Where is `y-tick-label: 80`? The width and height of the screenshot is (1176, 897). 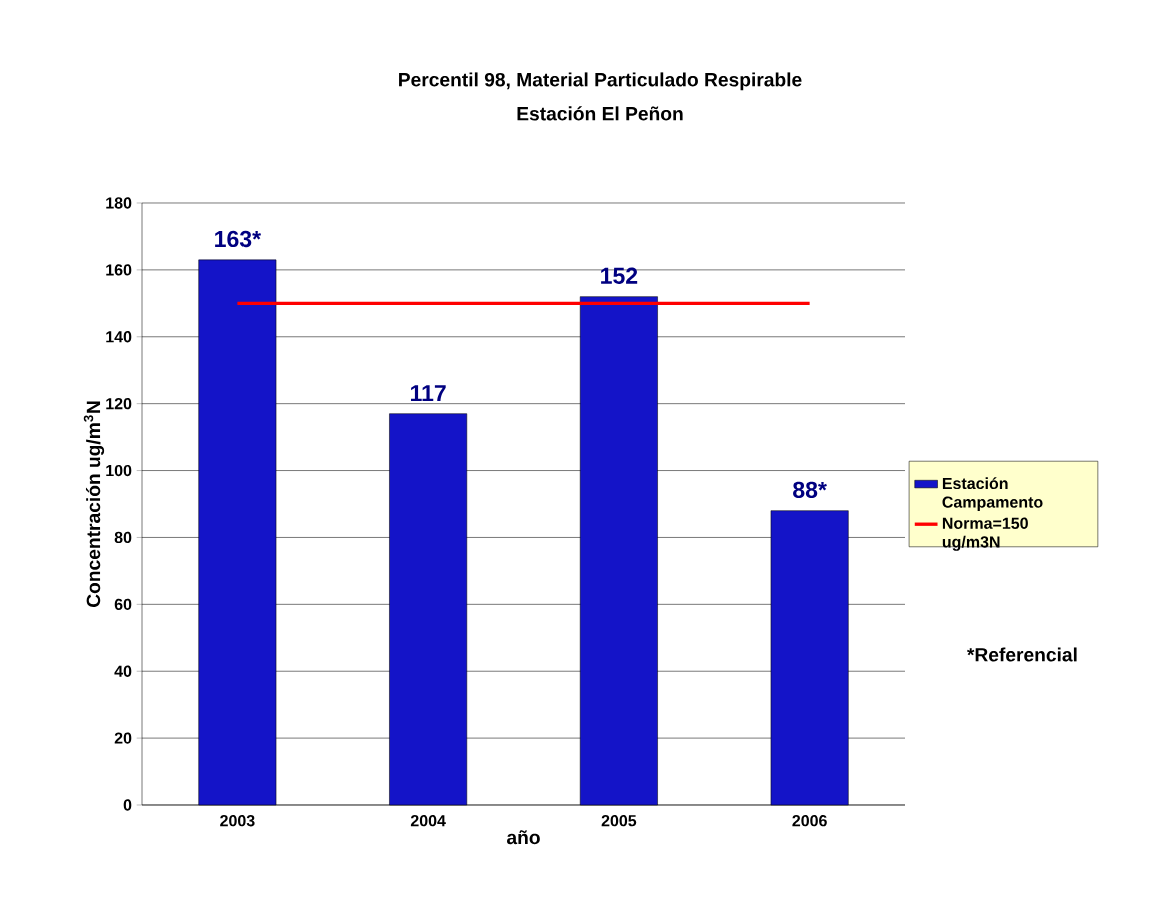
y-tick-label: 80 is located at coordinates (123, 537).